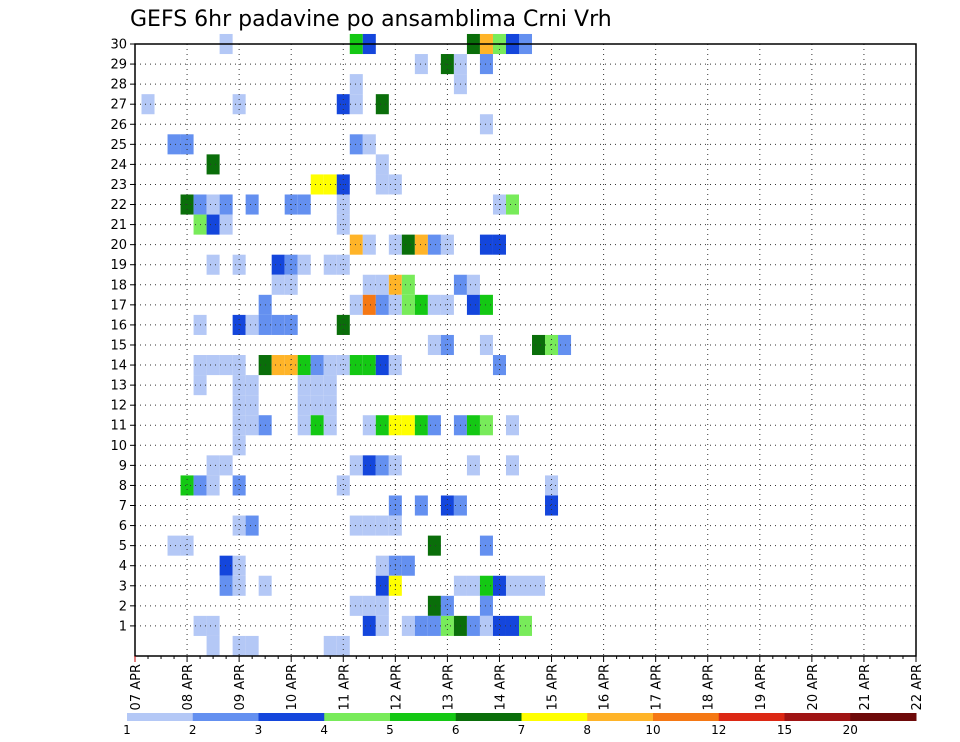  What do you see at coordinates (118, 205) in the screenshot?
I see `y-tick-label: 22` at bounding box center [118, 205].